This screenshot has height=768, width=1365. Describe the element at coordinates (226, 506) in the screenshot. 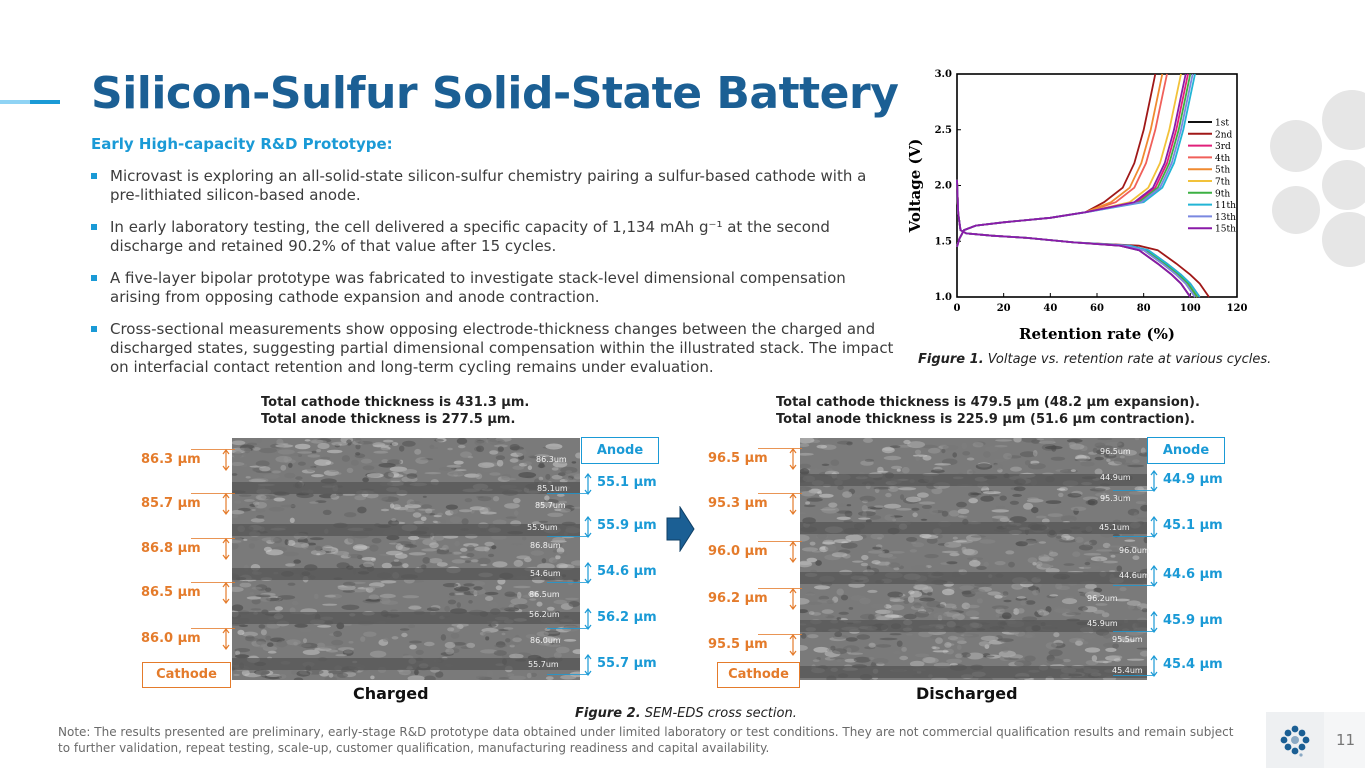

I see `cathode-dimension-arrow-icon` at that location.